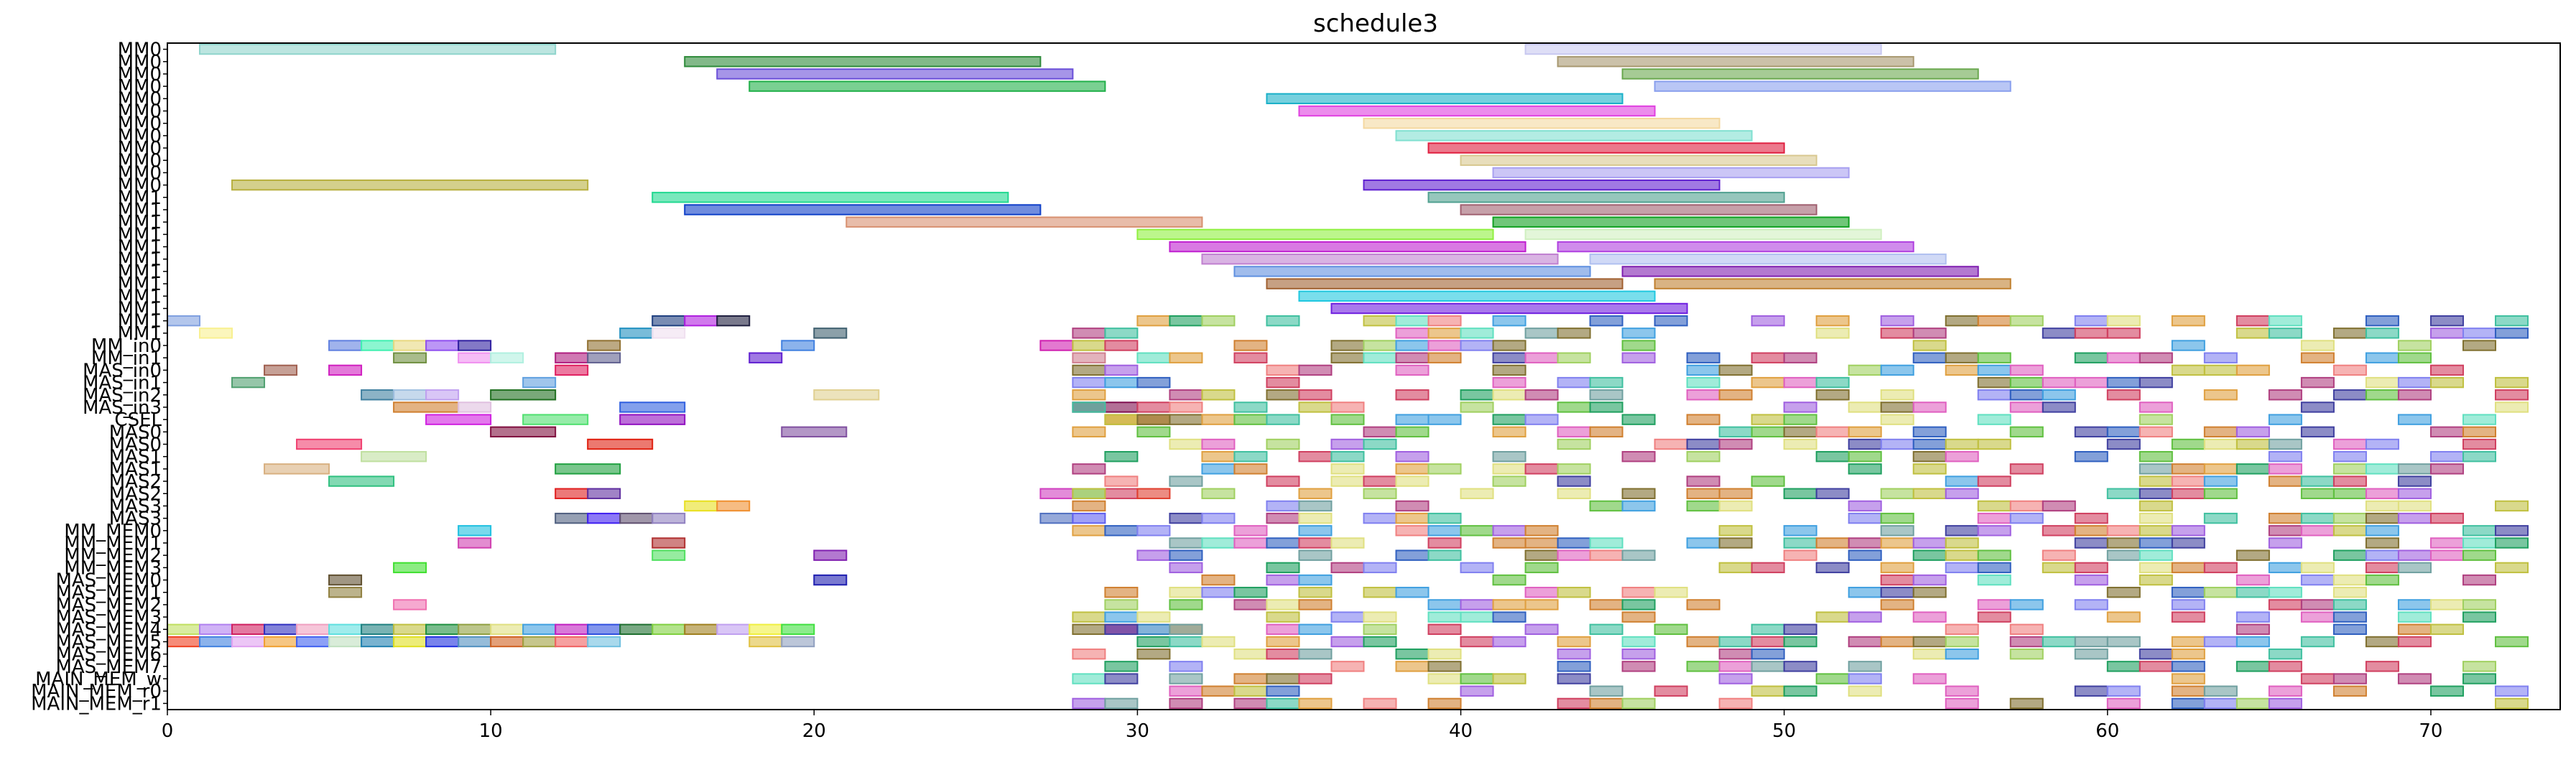 This screenshot has width=2576, height=757. What do you see at coordinates (122, 371) in the screenshot?
I see `row-label: MAS_in0` at bounding box center [122, 371].